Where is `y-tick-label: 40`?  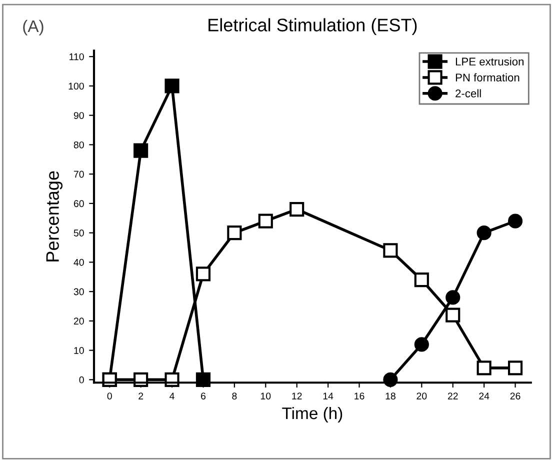
y-tick-label: 40 is located at coordinates (79, 262).